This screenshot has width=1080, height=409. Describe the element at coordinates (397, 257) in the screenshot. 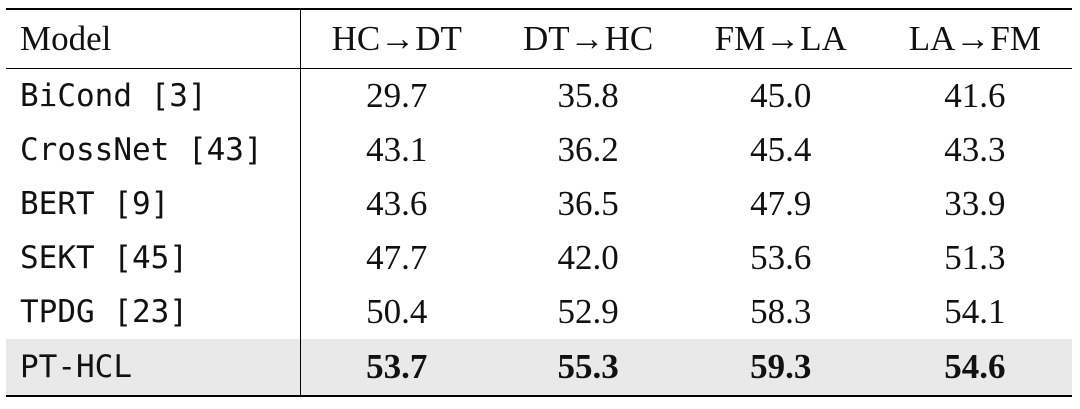

I see `score-cell: 47.7` at that location.